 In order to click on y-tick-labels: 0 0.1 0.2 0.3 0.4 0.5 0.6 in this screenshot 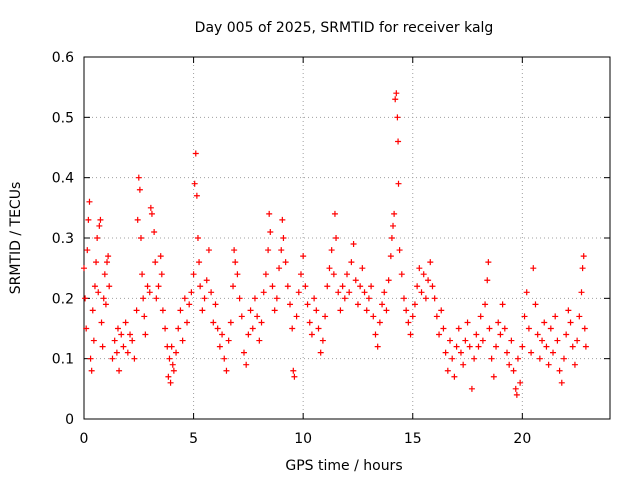, I will do `click(63, 239)`.